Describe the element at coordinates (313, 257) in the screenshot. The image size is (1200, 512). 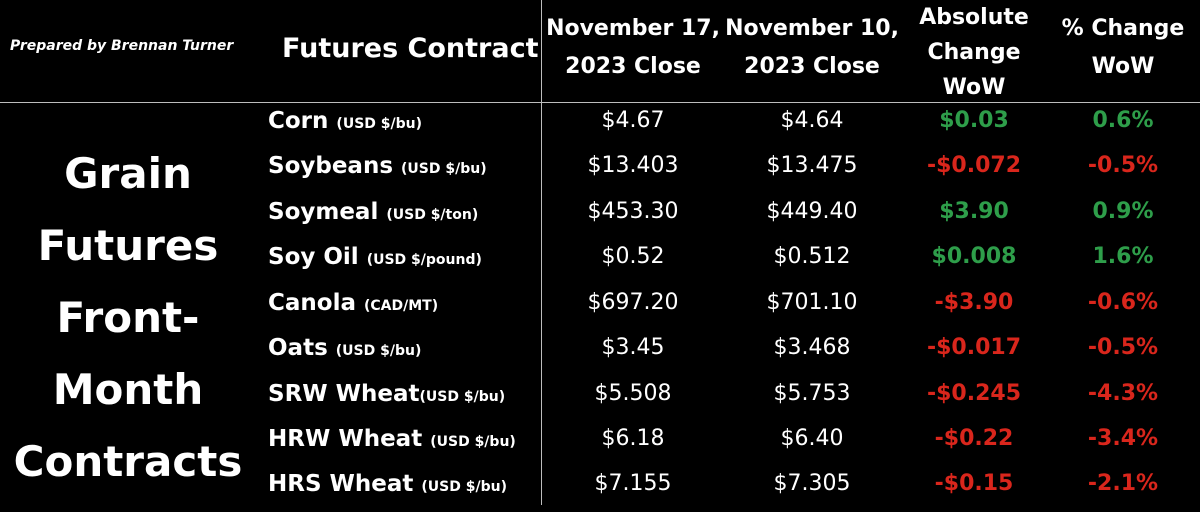
I see `contract-label: Soy Oil` at that location.